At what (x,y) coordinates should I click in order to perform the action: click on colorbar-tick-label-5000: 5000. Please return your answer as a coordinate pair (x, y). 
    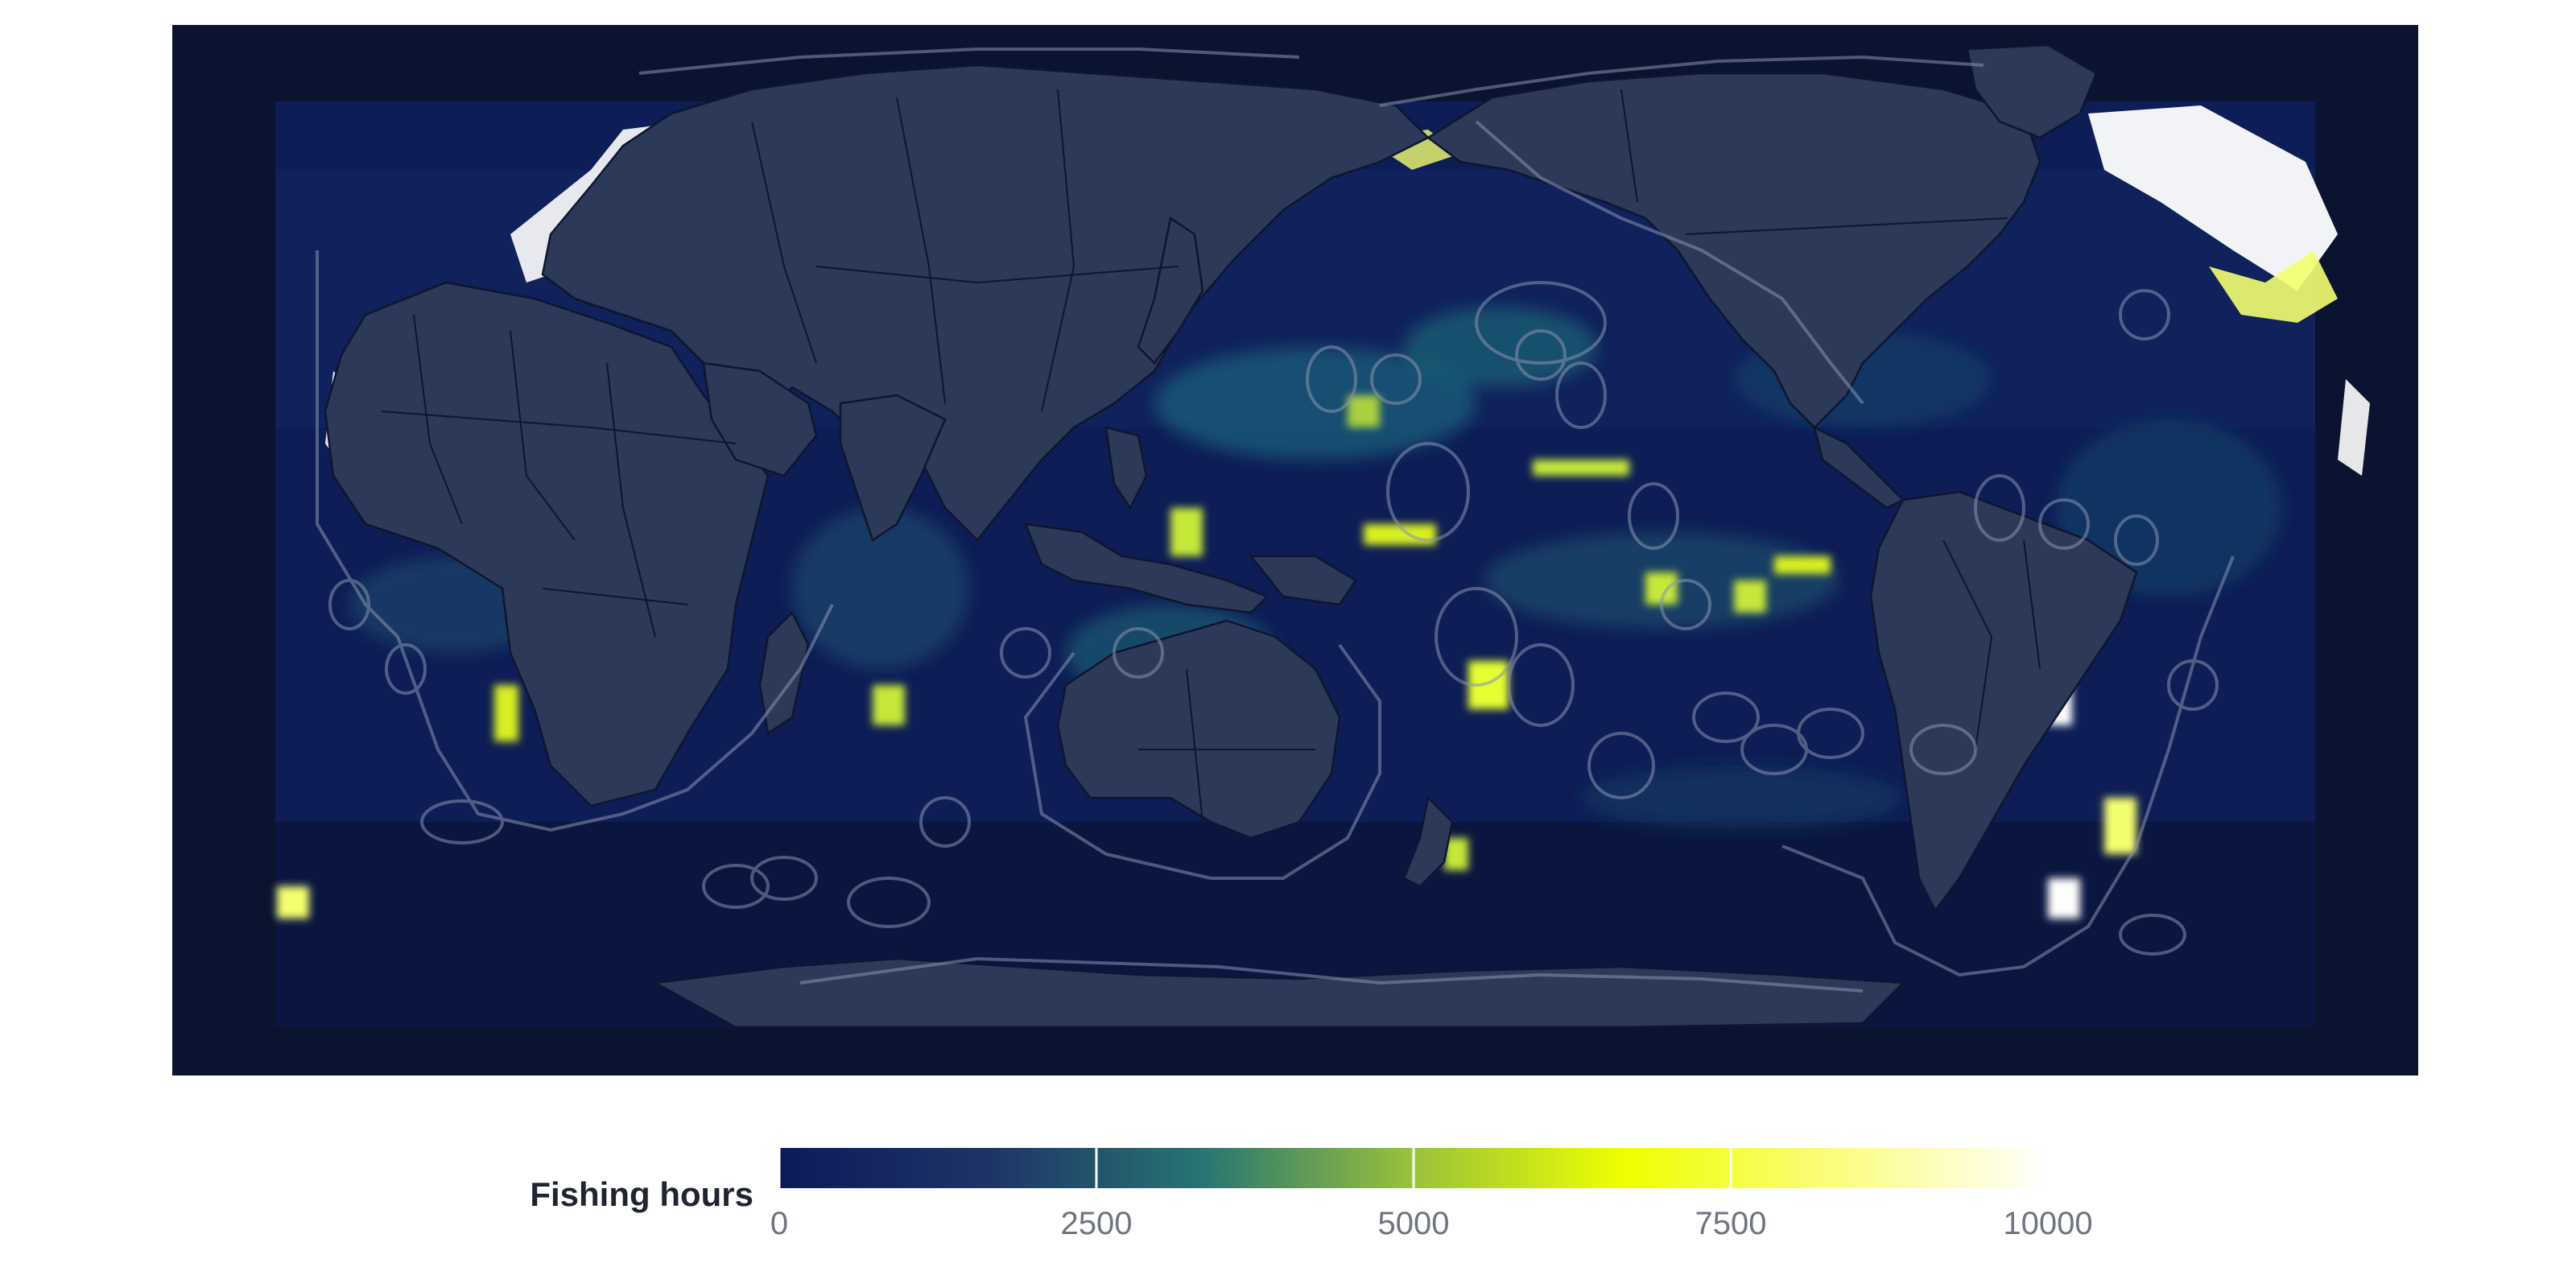
    Looking at the image, I should click on (1413, 1223).